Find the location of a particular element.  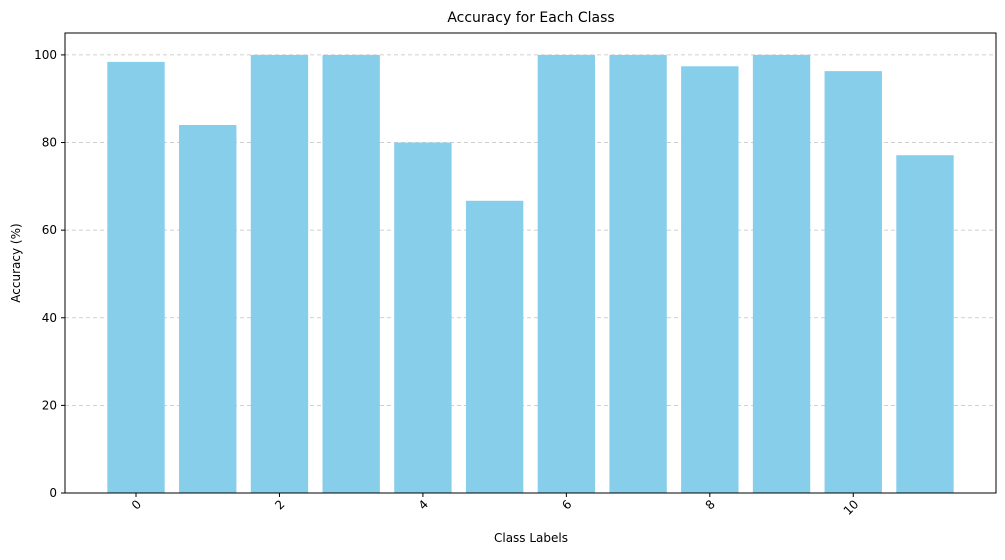

x-axis: 0 2 4 6 8 10 is located at coordinates (495, 505).